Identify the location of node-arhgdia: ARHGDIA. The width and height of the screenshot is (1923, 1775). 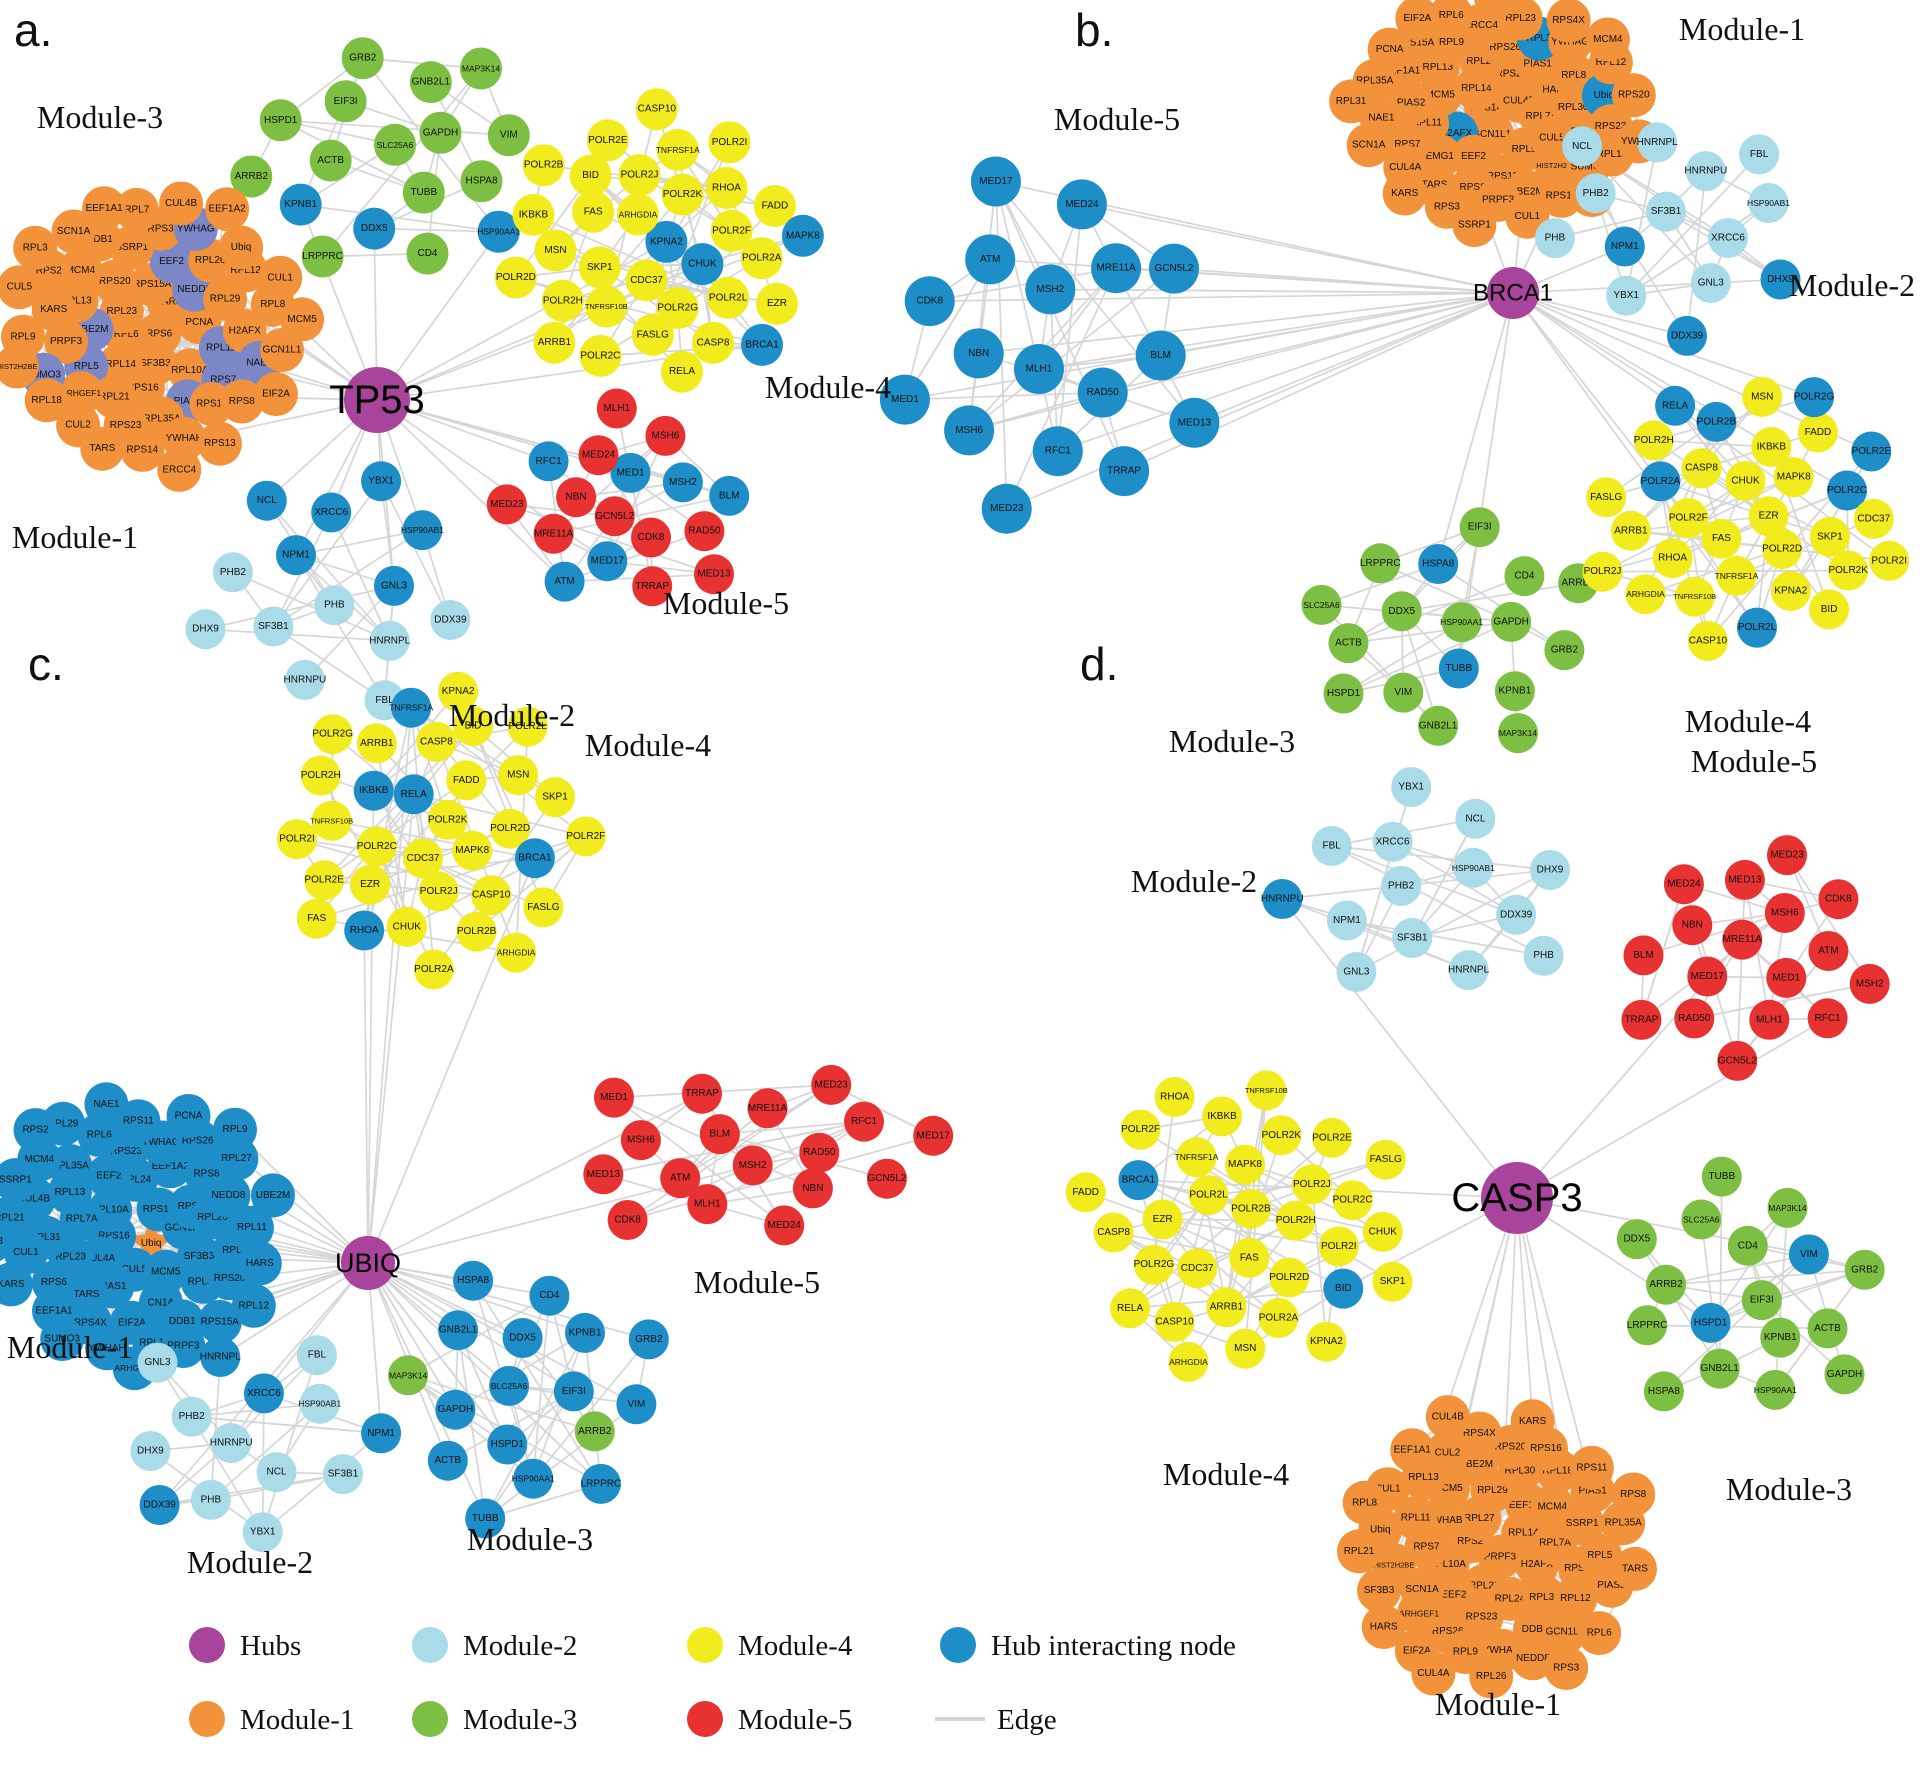
(1188, 1361).